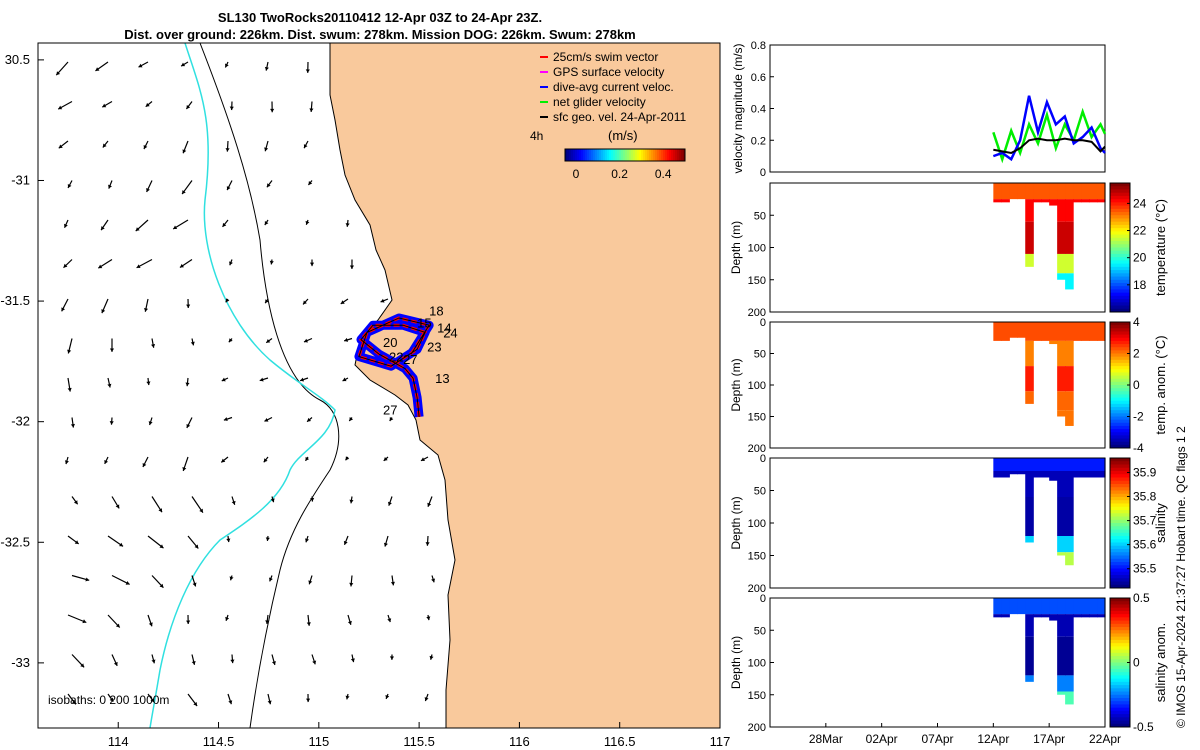 The width and height of the screenshot is (1200, 750). I want to click on colorbar-label: salinity anom., so click(1160, 662).